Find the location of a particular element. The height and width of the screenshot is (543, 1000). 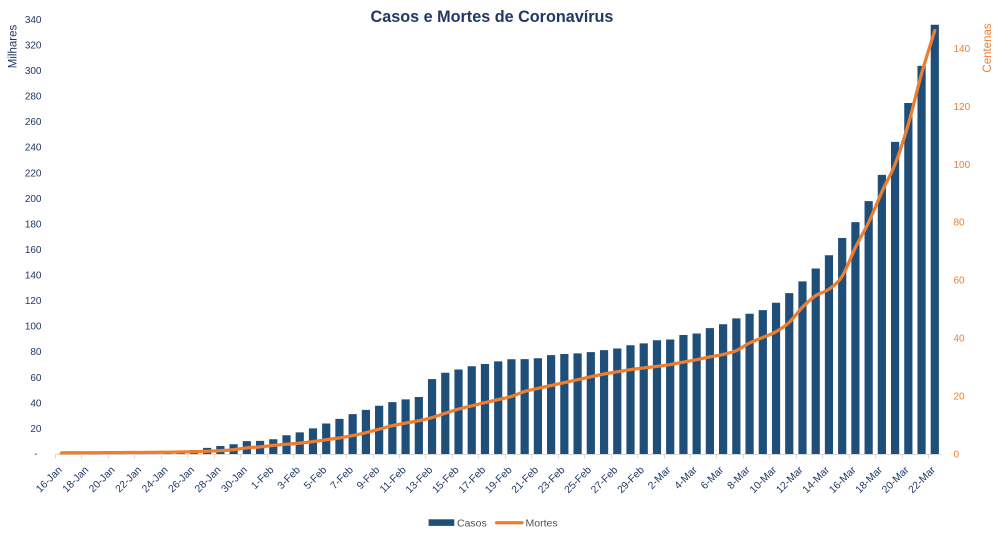

svg-text: 260 is located at coordinates (33, 122).